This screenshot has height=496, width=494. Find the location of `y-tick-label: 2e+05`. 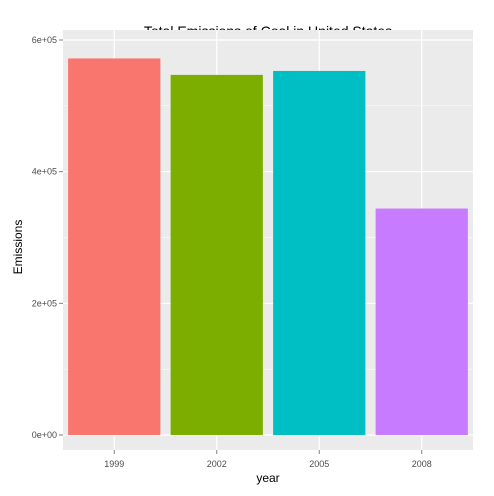

y-tick-label: 2e+05 is located at coordinates (44, 303).